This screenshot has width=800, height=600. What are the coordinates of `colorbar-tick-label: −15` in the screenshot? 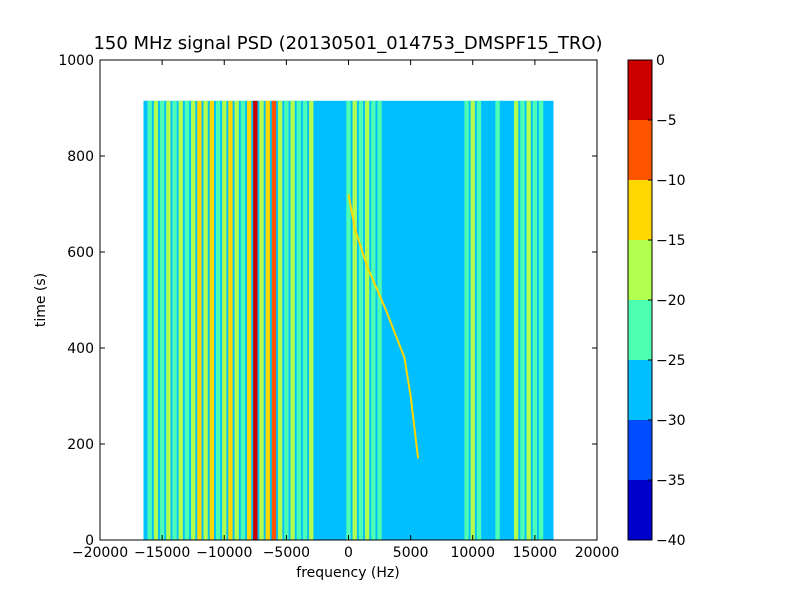 It's located at (671, 241).